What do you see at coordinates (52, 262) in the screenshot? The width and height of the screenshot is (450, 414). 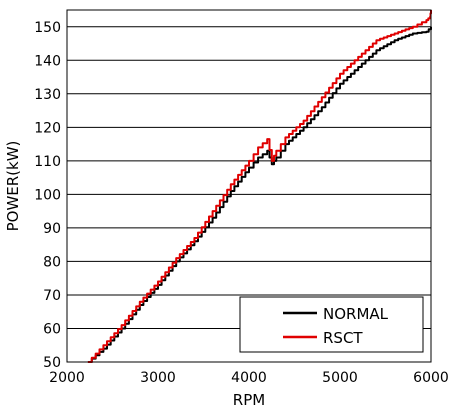 I see `y-tick-label: 80` at bounding box center [52, 262].